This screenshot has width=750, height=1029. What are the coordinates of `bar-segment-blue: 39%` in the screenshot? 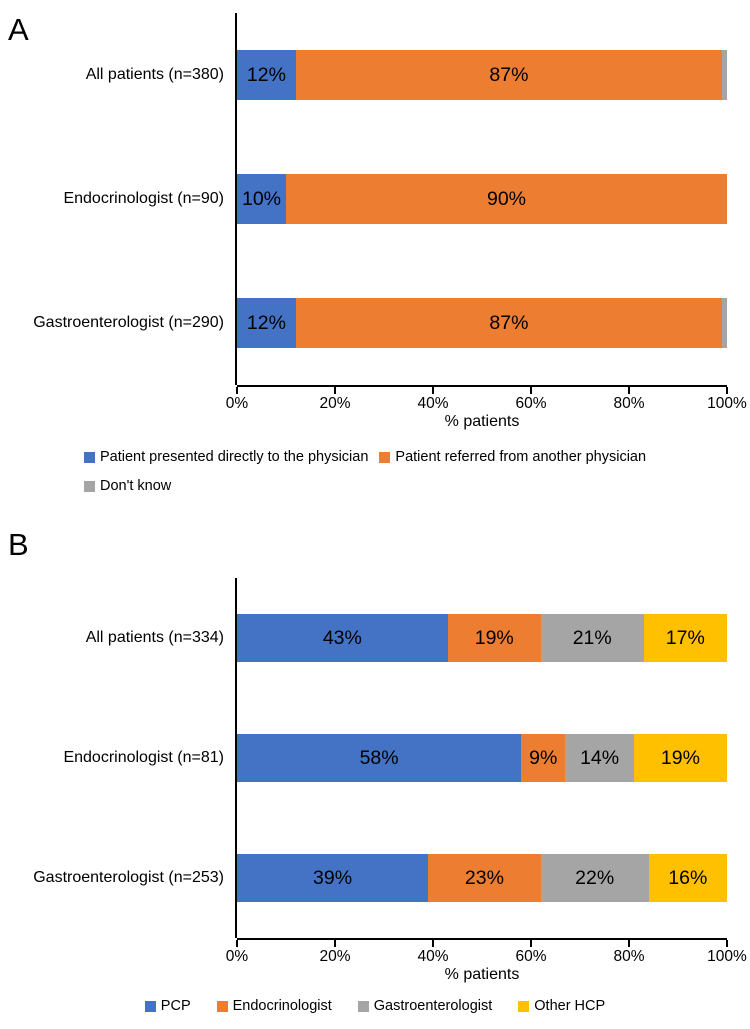 It's located at (333, 878).